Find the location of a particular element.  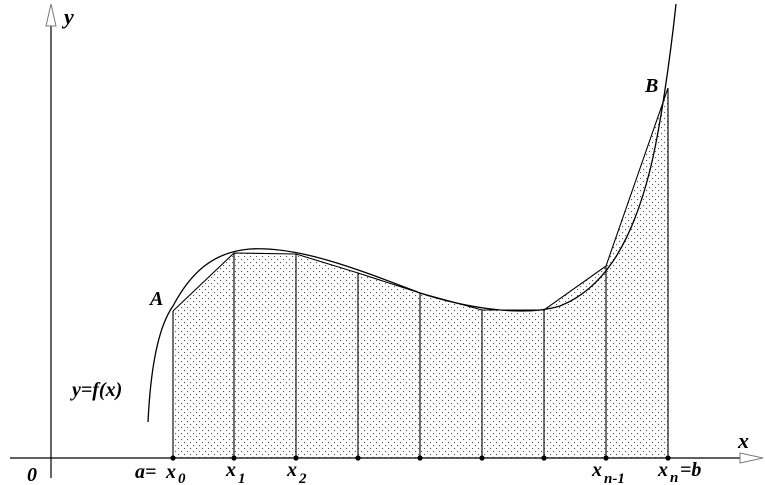

tick-x0-base: x is located at coordinates (170, 472).